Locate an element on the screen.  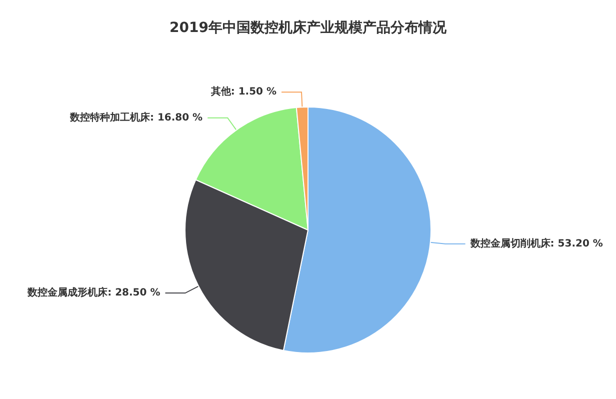
slice-label: 数控特种加工机床: 16.80 % is located at coordinates (135, 117).